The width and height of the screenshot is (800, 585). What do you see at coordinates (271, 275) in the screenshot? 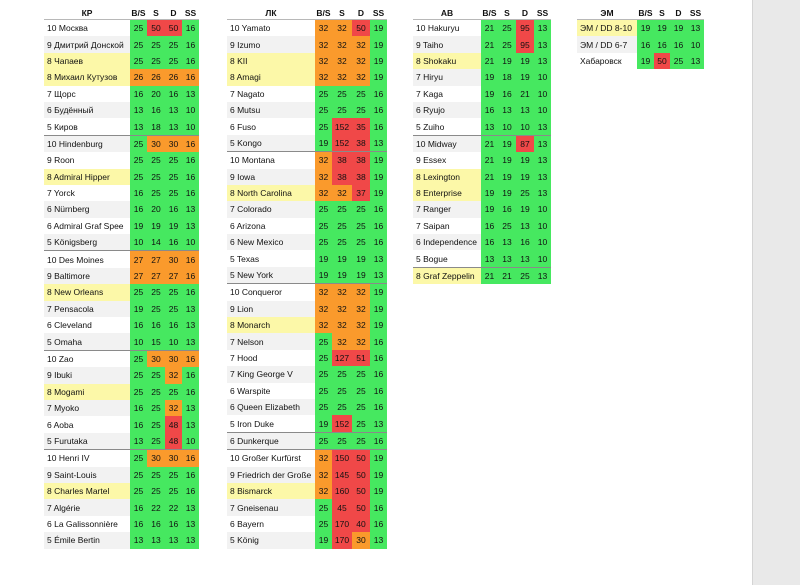
I see `ship-name: 5 New York` at bounding box center [271, 275].